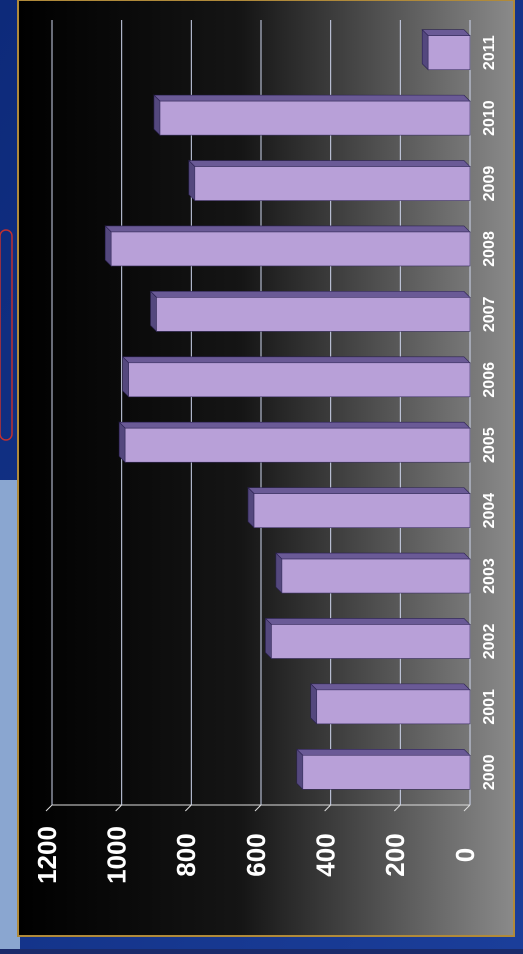 The image size is (523, 954). What do you see at coordinates (326, 854) in the screenshot?
I see `y-tick-label: 400` at bounding box center [326, 854].